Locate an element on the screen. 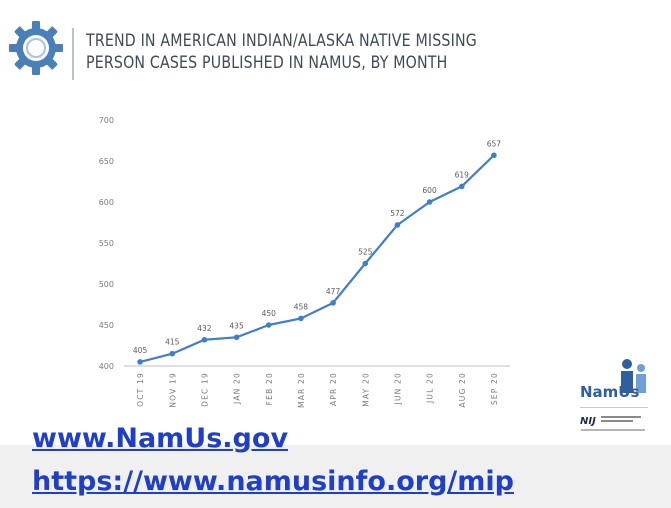 This screenshot has height=508, width=671. header-divider is located at coordinates (73, 54).